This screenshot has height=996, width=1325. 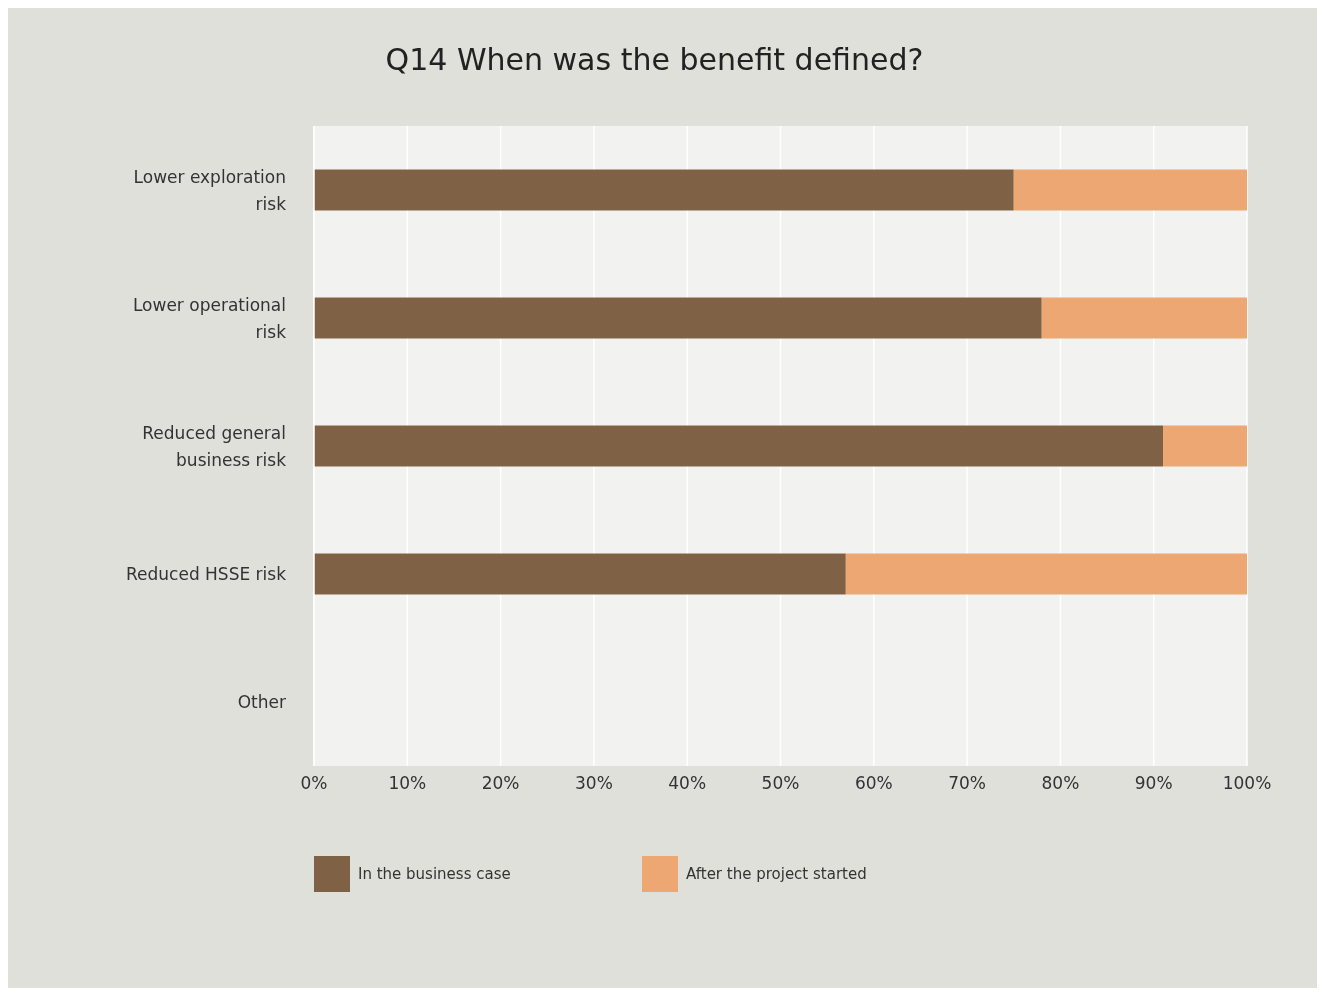 What do you see at coordinates (261, 702) in the screenshot?
I see `y-tick-label: Other` at bounding box center [261, 702].